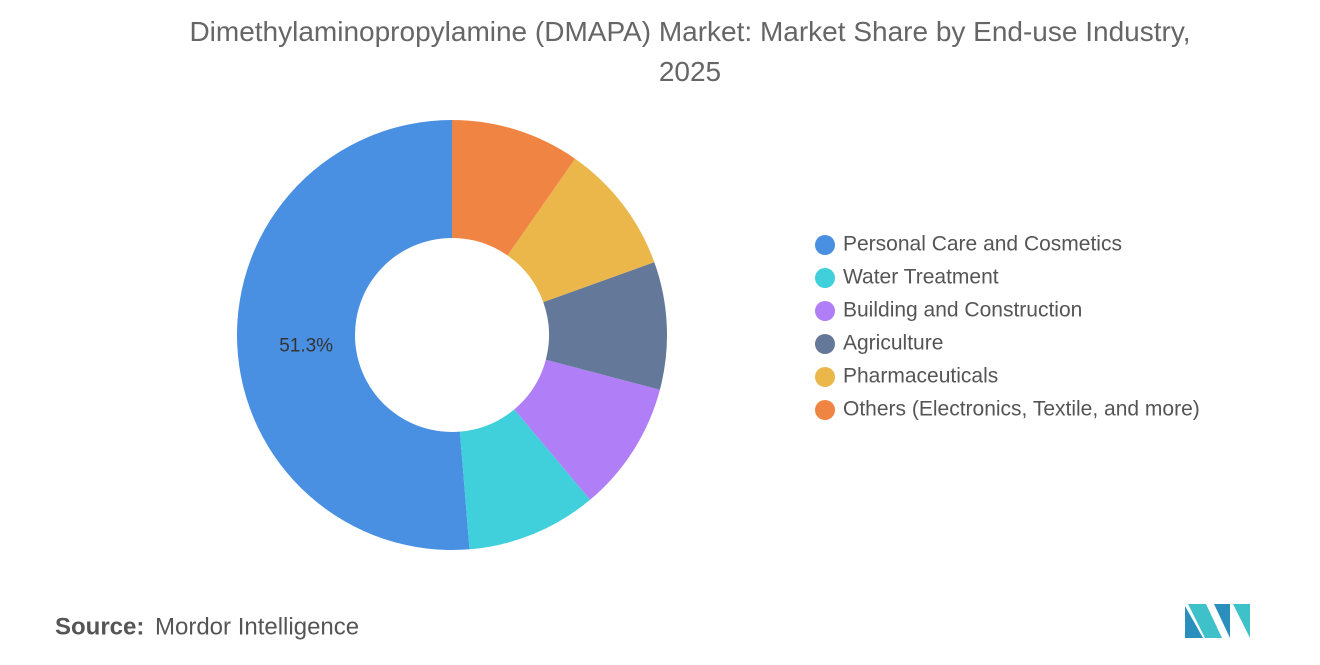 Image resolution: width=1320 pixels, height=665 pixels. I want to click on legend-label: Personal Care and Cosmetics, so click(982, 244).